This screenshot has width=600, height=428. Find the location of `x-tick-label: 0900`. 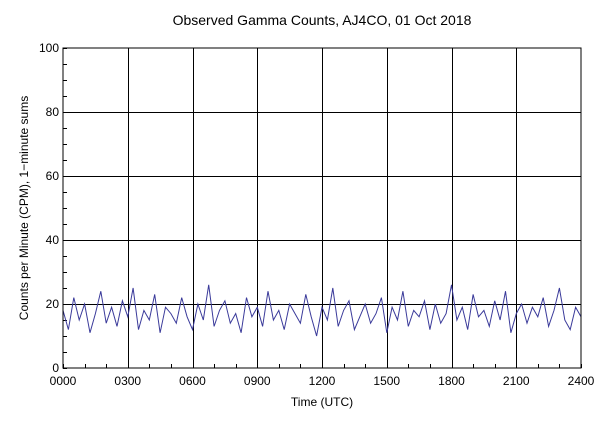

x-tick-label: 0900 is located at coordinates (257, 381).